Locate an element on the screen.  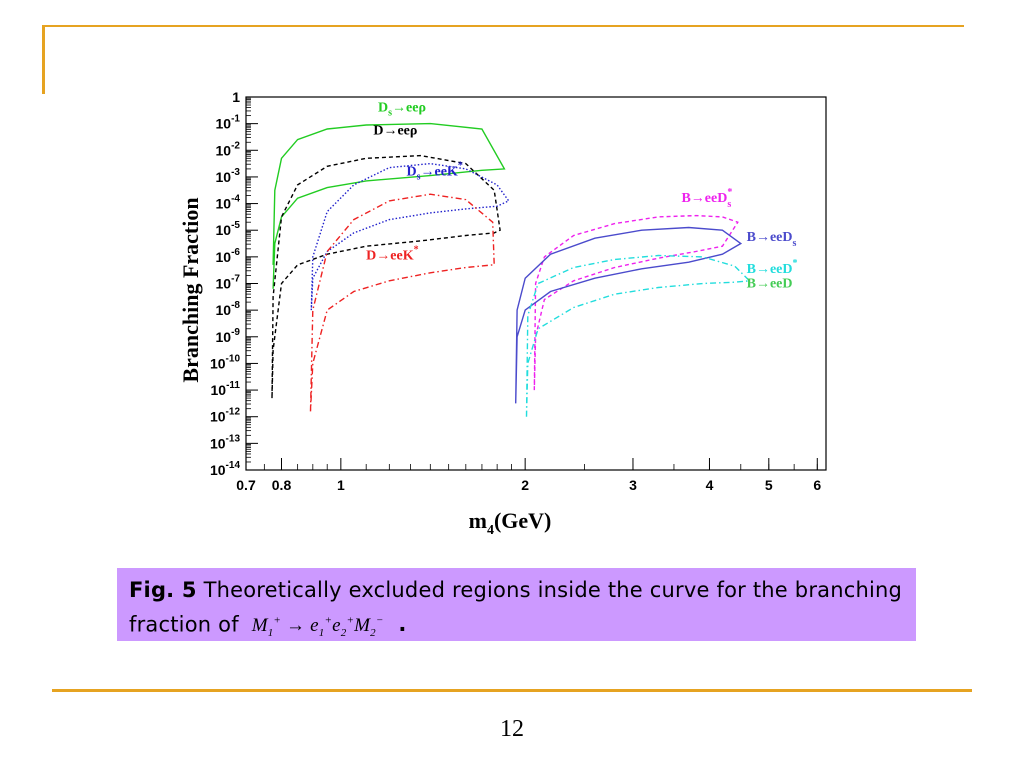
x-tick-label: 4 is located at coordinates (710, 485).